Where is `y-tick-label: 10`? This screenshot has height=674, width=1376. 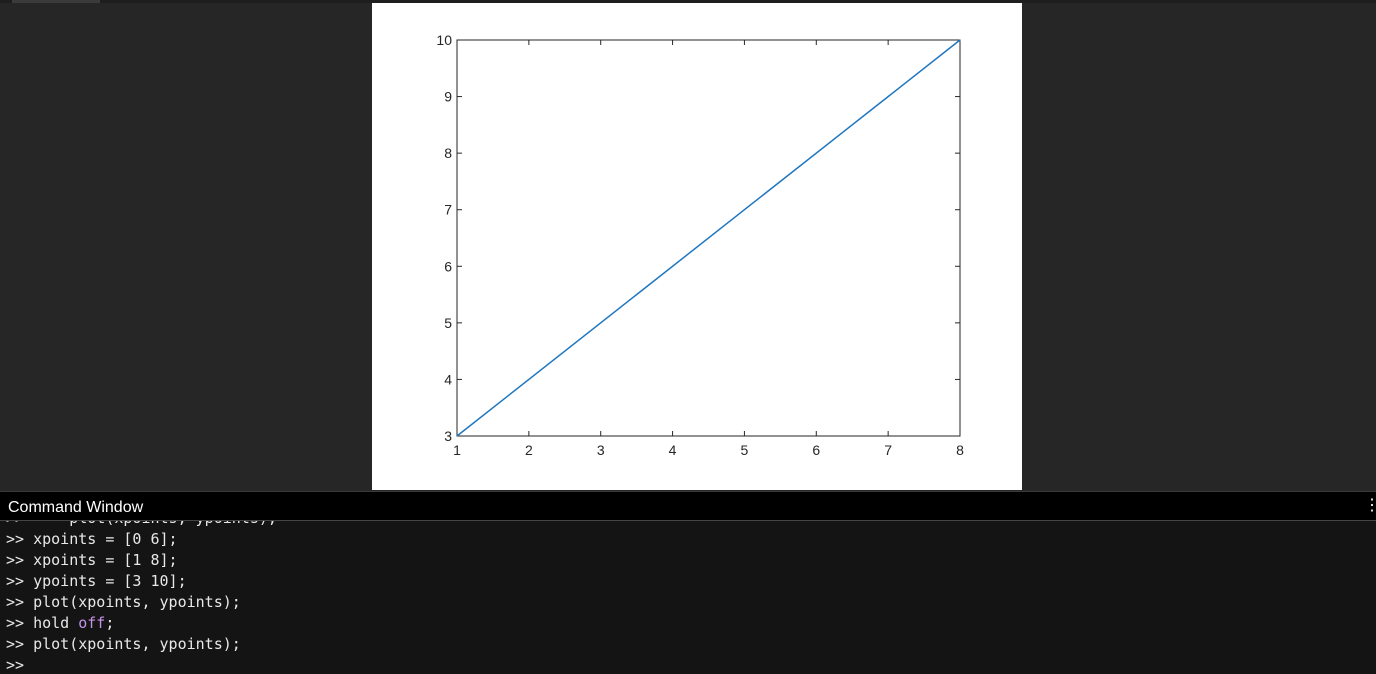 y-tick-label: 10 is located at coordinates (444, 40).